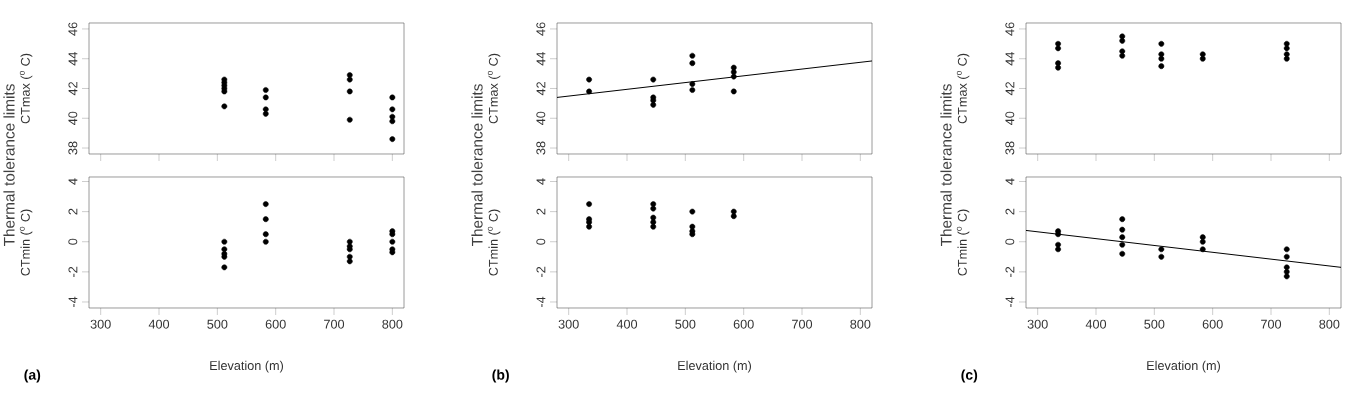 Image resolution: width=1366 pixels, height=416 pixels. I want to click on text: (b), so click(500, 376).